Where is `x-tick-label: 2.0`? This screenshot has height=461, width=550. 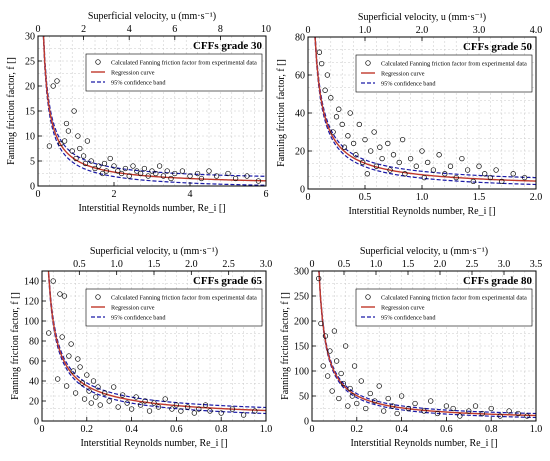
x-tick-label: 2.0 is located at coordinates (536, 197).